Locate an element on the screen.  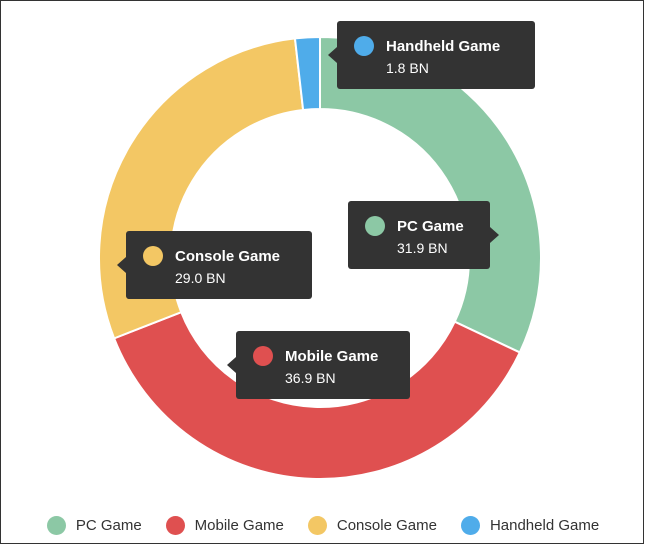
legend-item-mobile-game: Mobile Game is located at coordinates (224, 525).